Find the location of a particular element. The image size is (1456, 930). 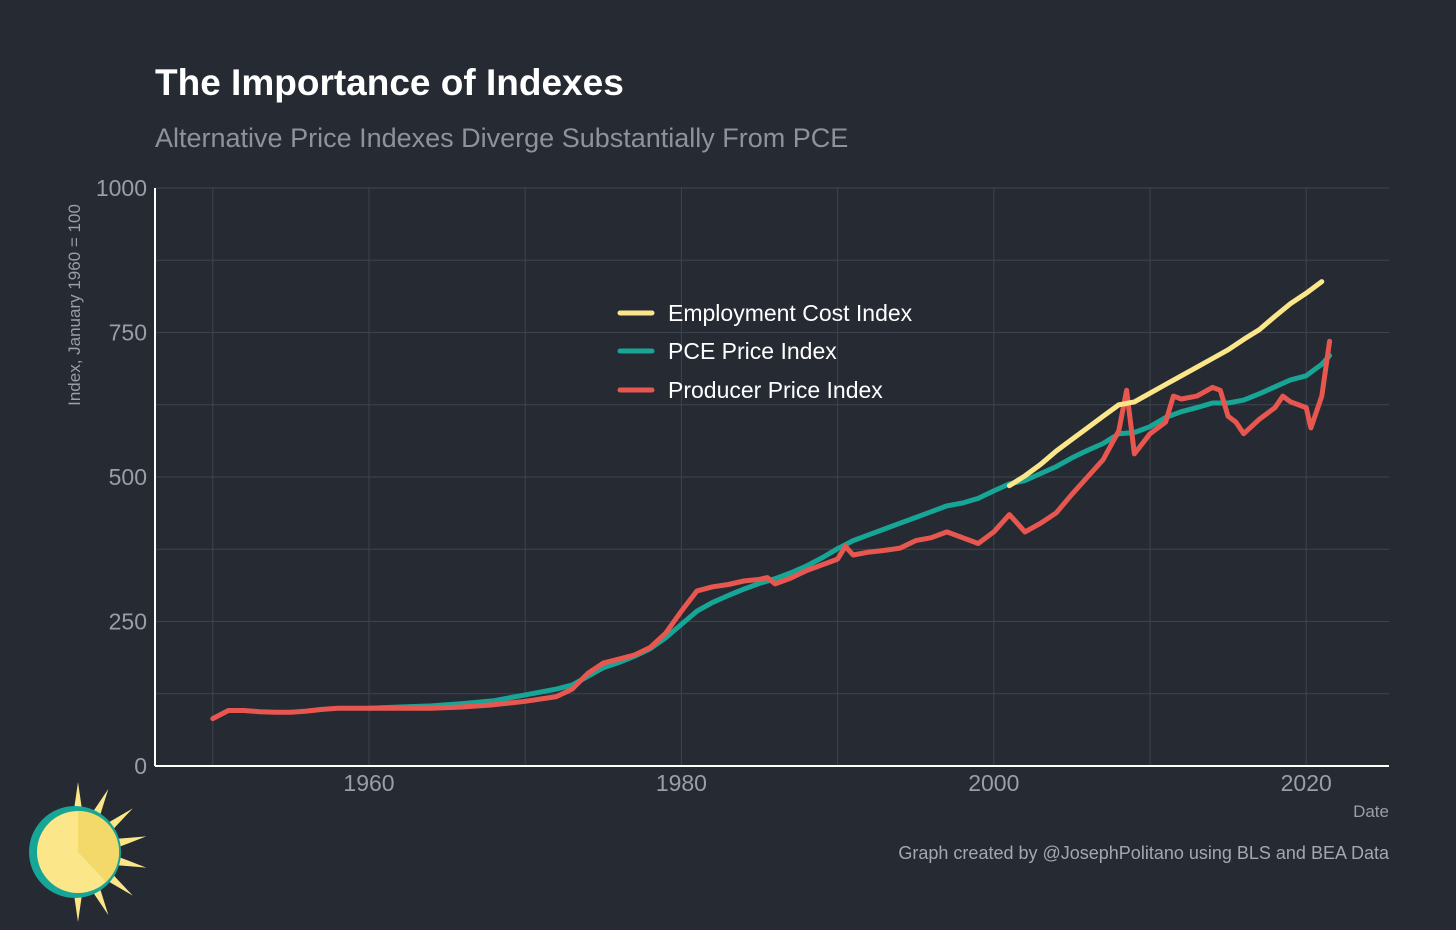

series-line-employment-cost-index is located at coordinates (1165, 384).